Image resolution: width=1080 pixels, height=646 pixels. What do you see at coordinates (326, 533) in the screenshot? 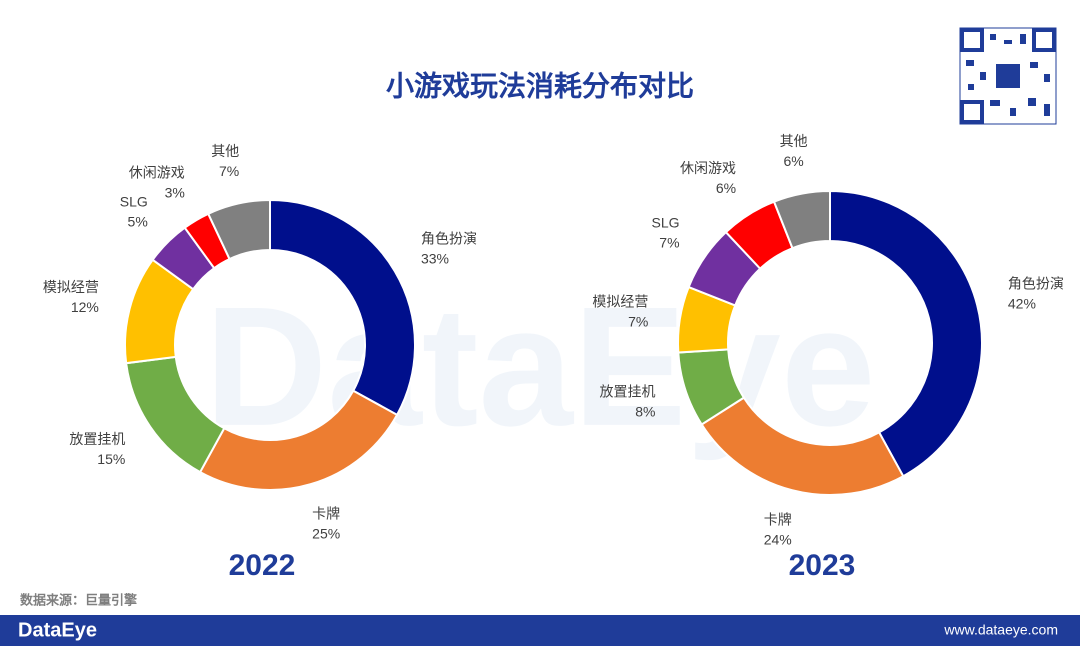
I see `slice-value-label: 25%` at bounding box center [326, 533].